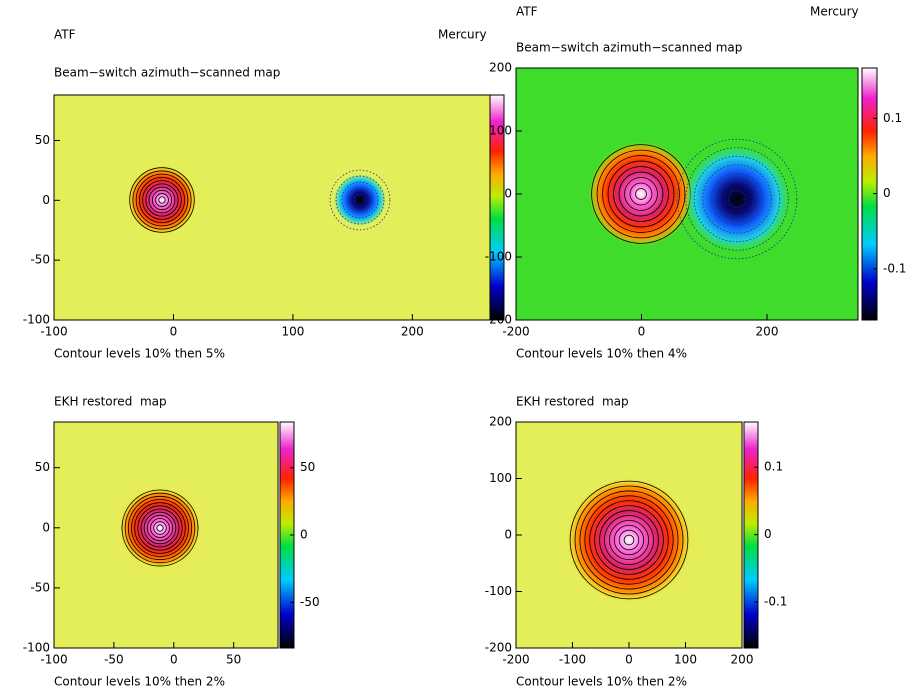 This screenshot has height=693, width=918. Describe the element at coordinates (310, 602) in the screenshot. I see `colorbar-tick-label: -50` at that location.